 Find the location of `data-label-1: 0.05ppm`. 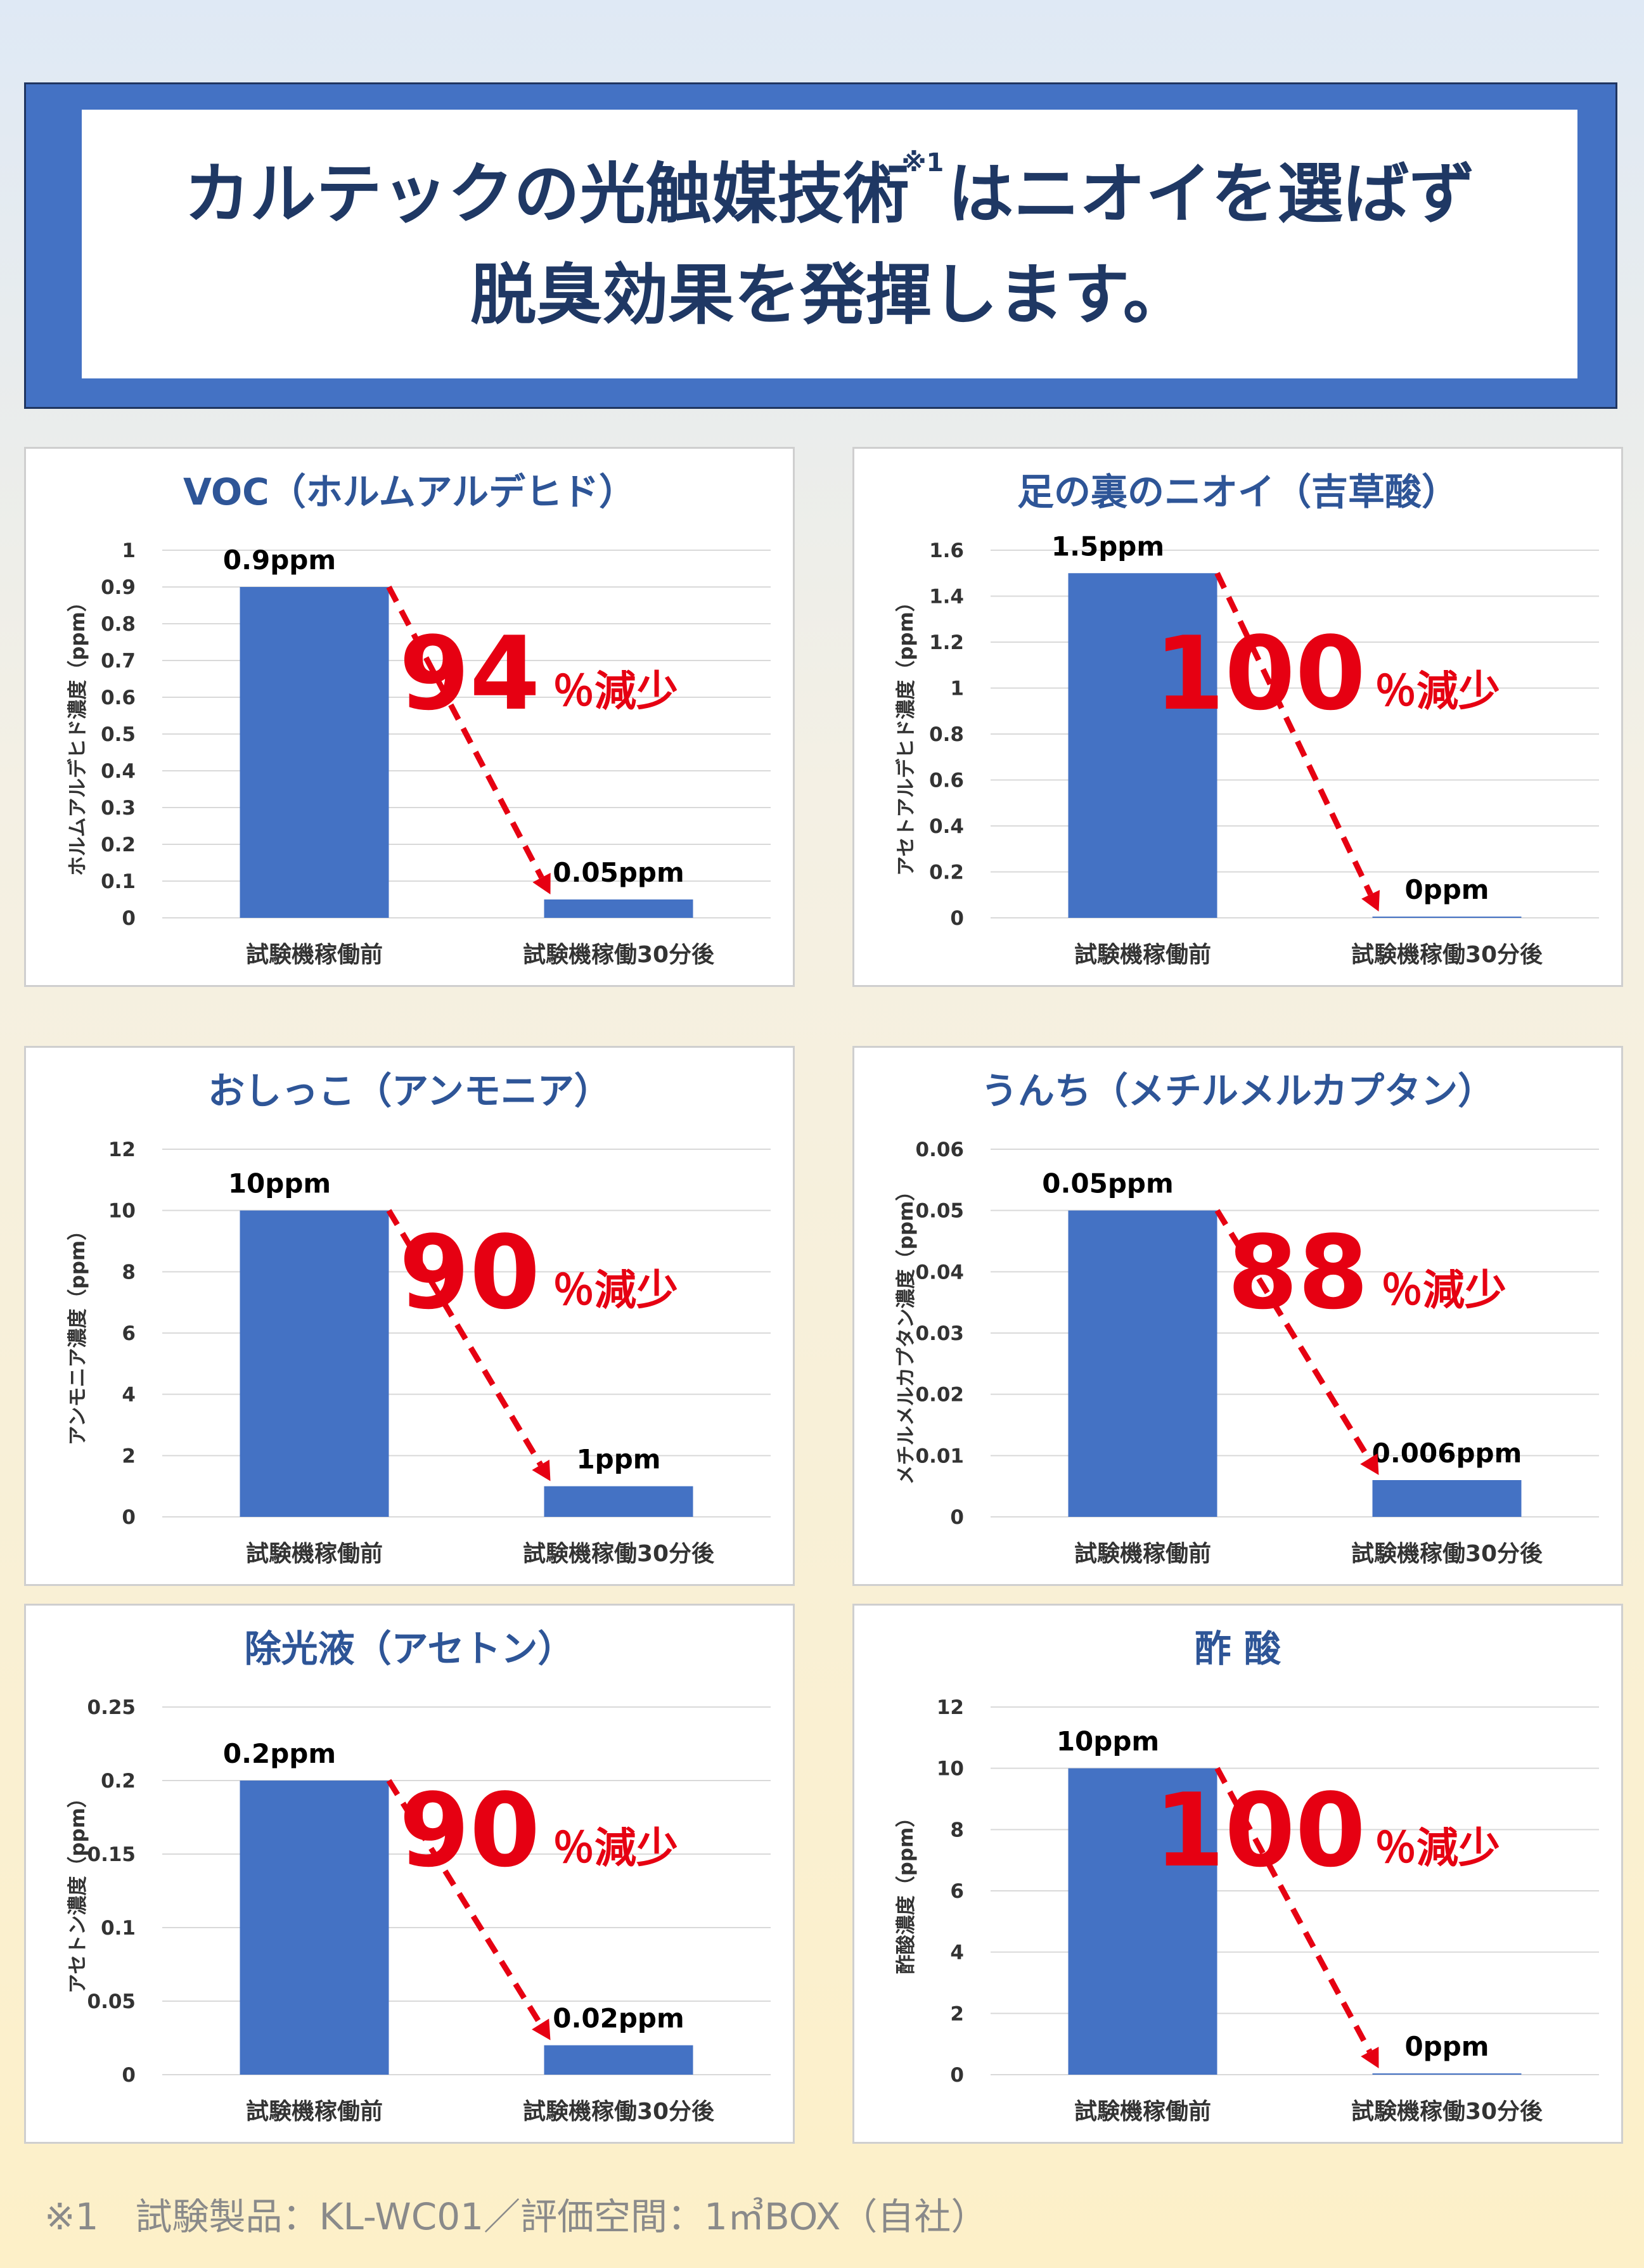

data-label-1: 0.05ppm is located at coordinates (1108, 1183).